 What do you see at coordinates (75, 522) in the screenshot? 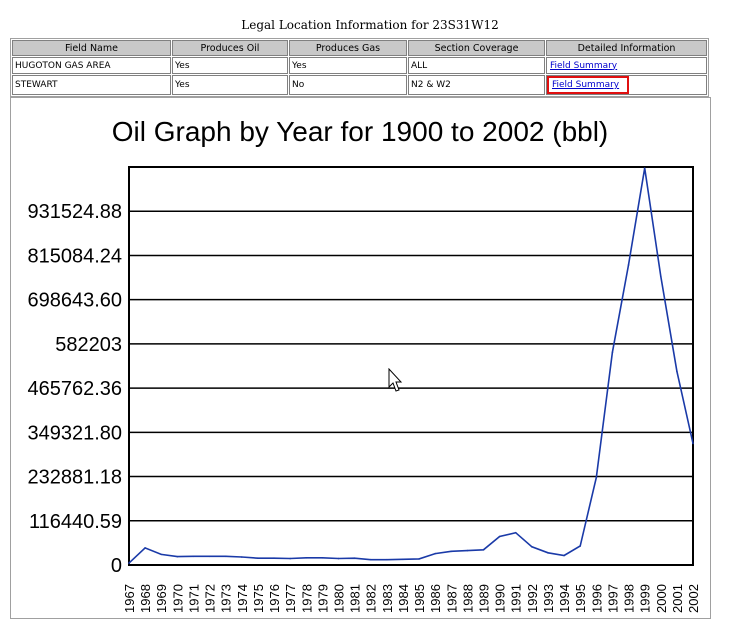
I see `y-tick-label: 116440.59` at bounding box center [75, 522].